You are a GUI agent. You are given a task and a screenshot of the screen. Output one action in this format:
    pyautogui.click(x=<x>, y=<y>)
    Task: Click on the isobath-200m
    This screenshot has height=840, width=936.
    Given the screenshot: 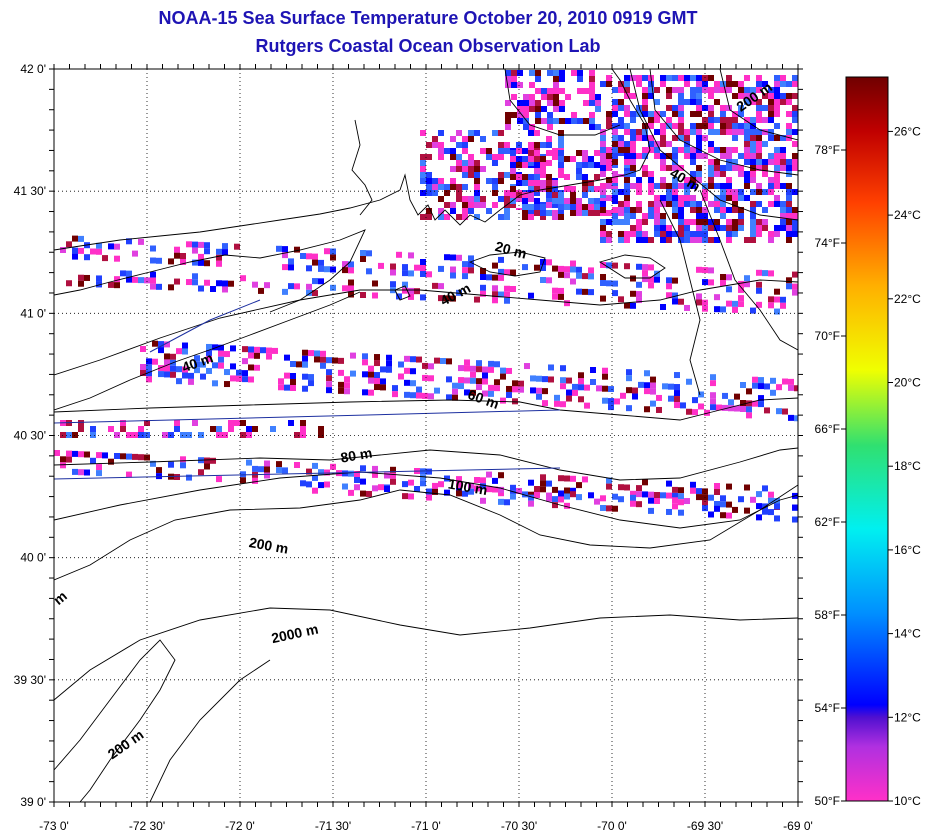 What is the action you would take?
    pyautogui.click(x=426, y=532)
    